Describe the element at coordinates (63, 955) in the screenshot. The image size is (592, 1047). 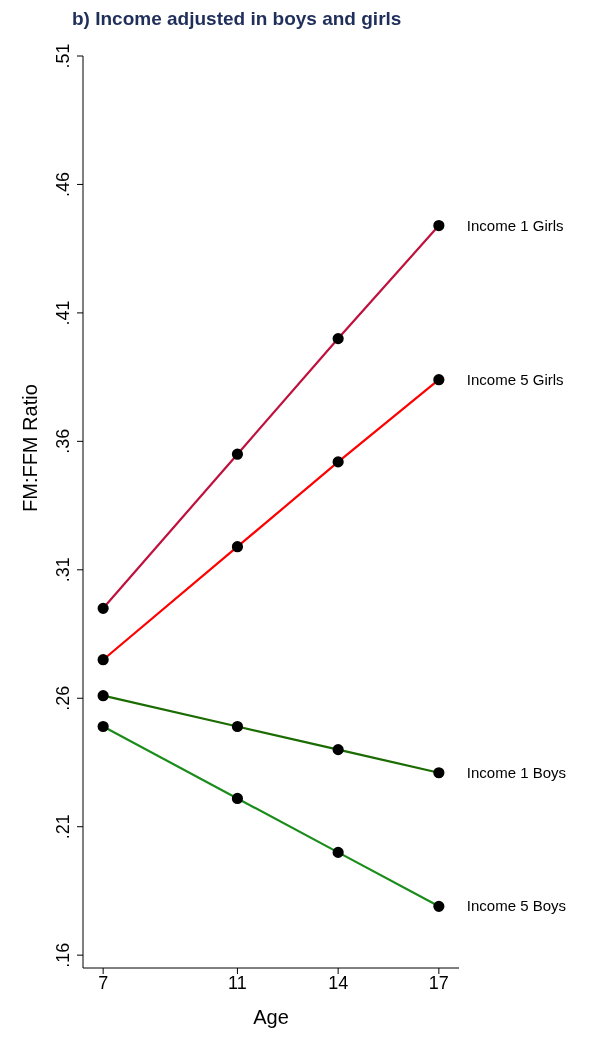
I see `y-tick-label: .16` at that location.